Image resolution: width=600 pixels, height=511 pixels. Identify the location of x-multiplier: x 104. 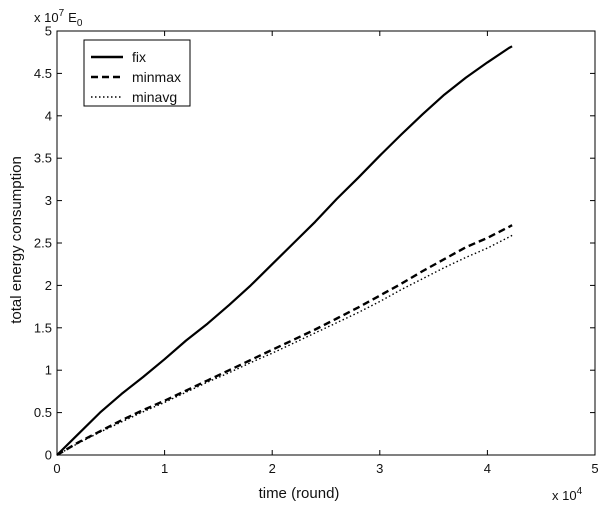
(567, 494).